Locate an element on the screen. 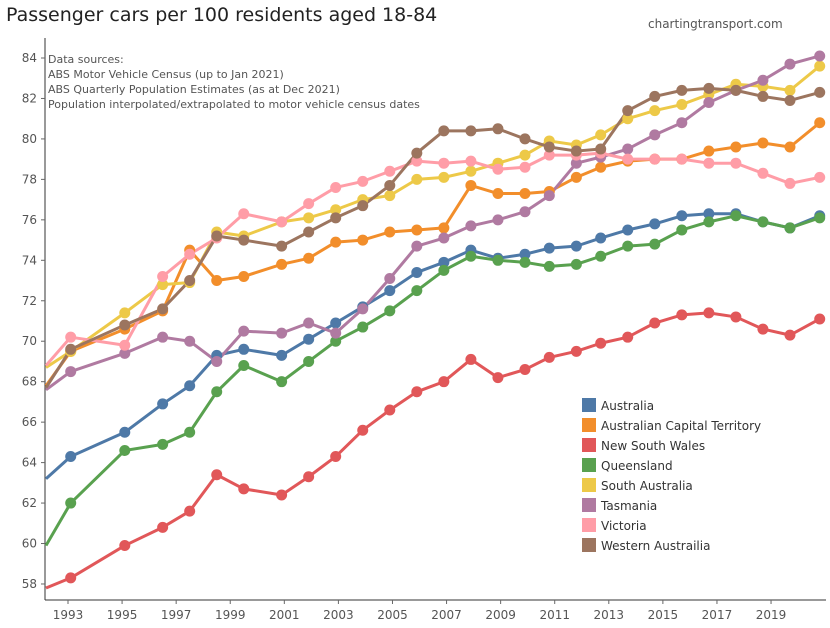 The height and width of the screenshot is (628, 830). legend-label: Australian Capital Territory is located at coordinates (681, 426).